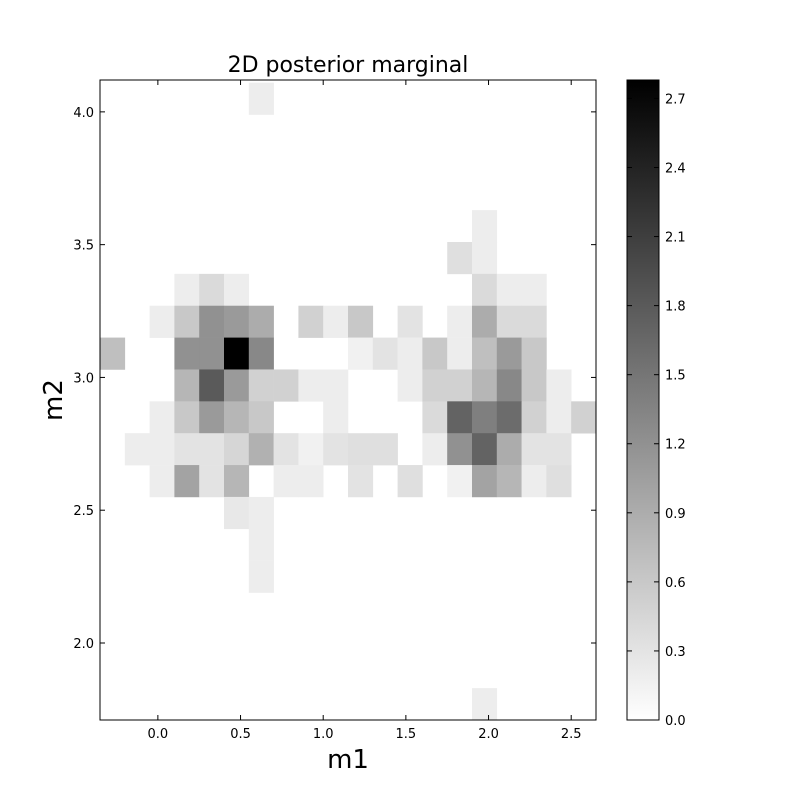 Image resolution: width=800 pixels, height=805 pixels. Describe the element at coordinates (83, 246) in the screenshot. I see `y-tick-label: 3.5` at that location.